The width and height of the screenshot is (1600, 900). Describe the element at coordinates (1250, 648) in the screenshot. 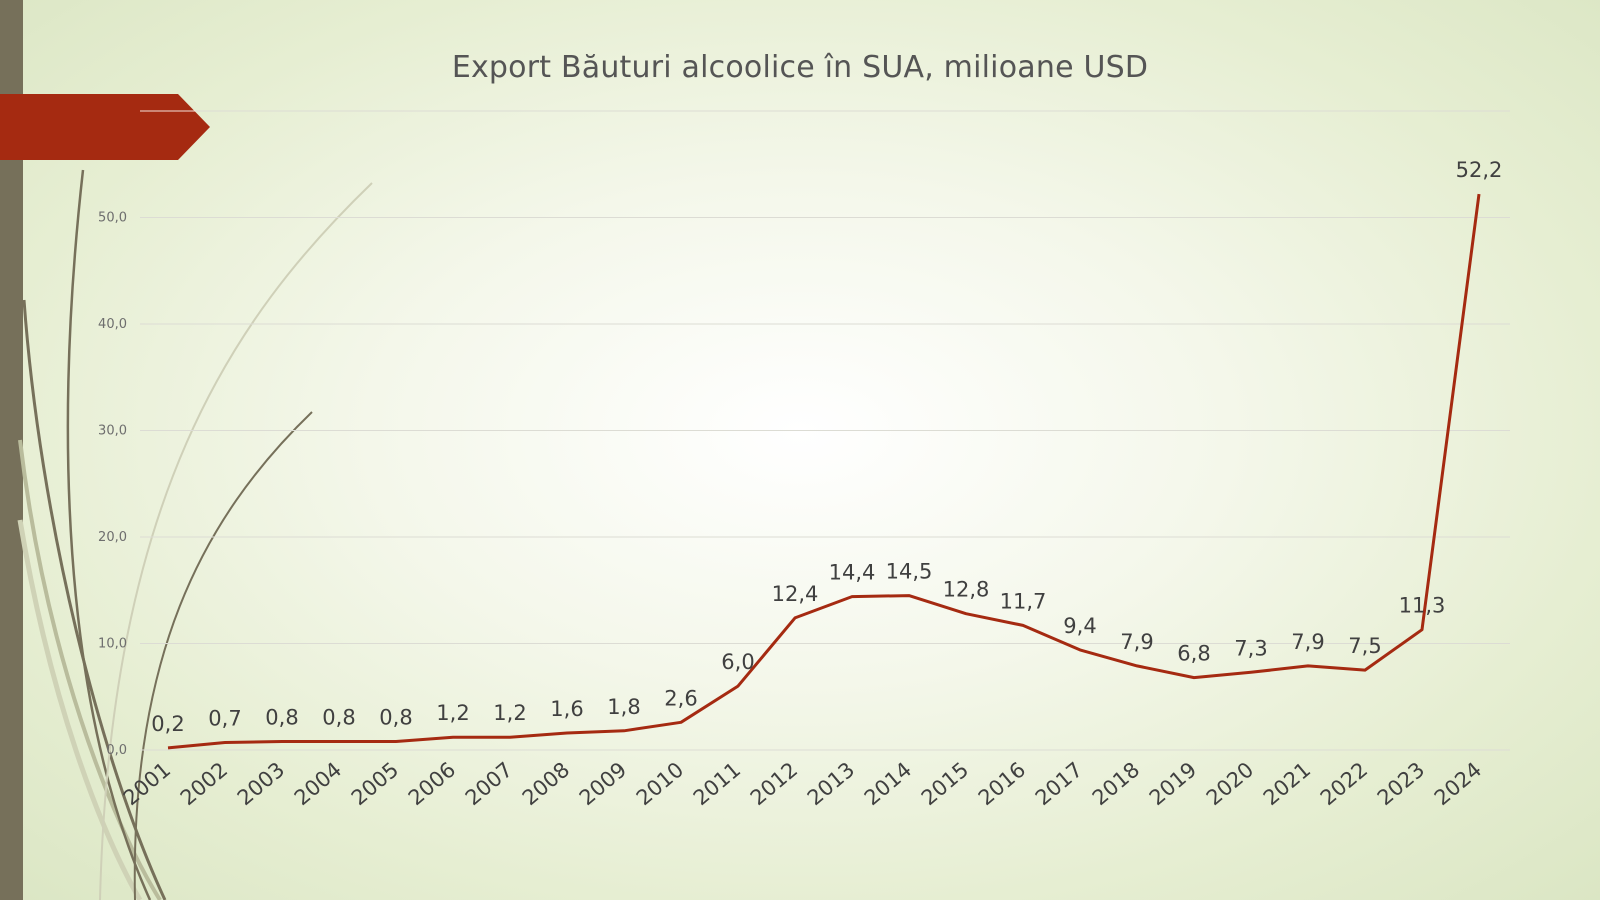

I see `data-label: 7,3` at that location.